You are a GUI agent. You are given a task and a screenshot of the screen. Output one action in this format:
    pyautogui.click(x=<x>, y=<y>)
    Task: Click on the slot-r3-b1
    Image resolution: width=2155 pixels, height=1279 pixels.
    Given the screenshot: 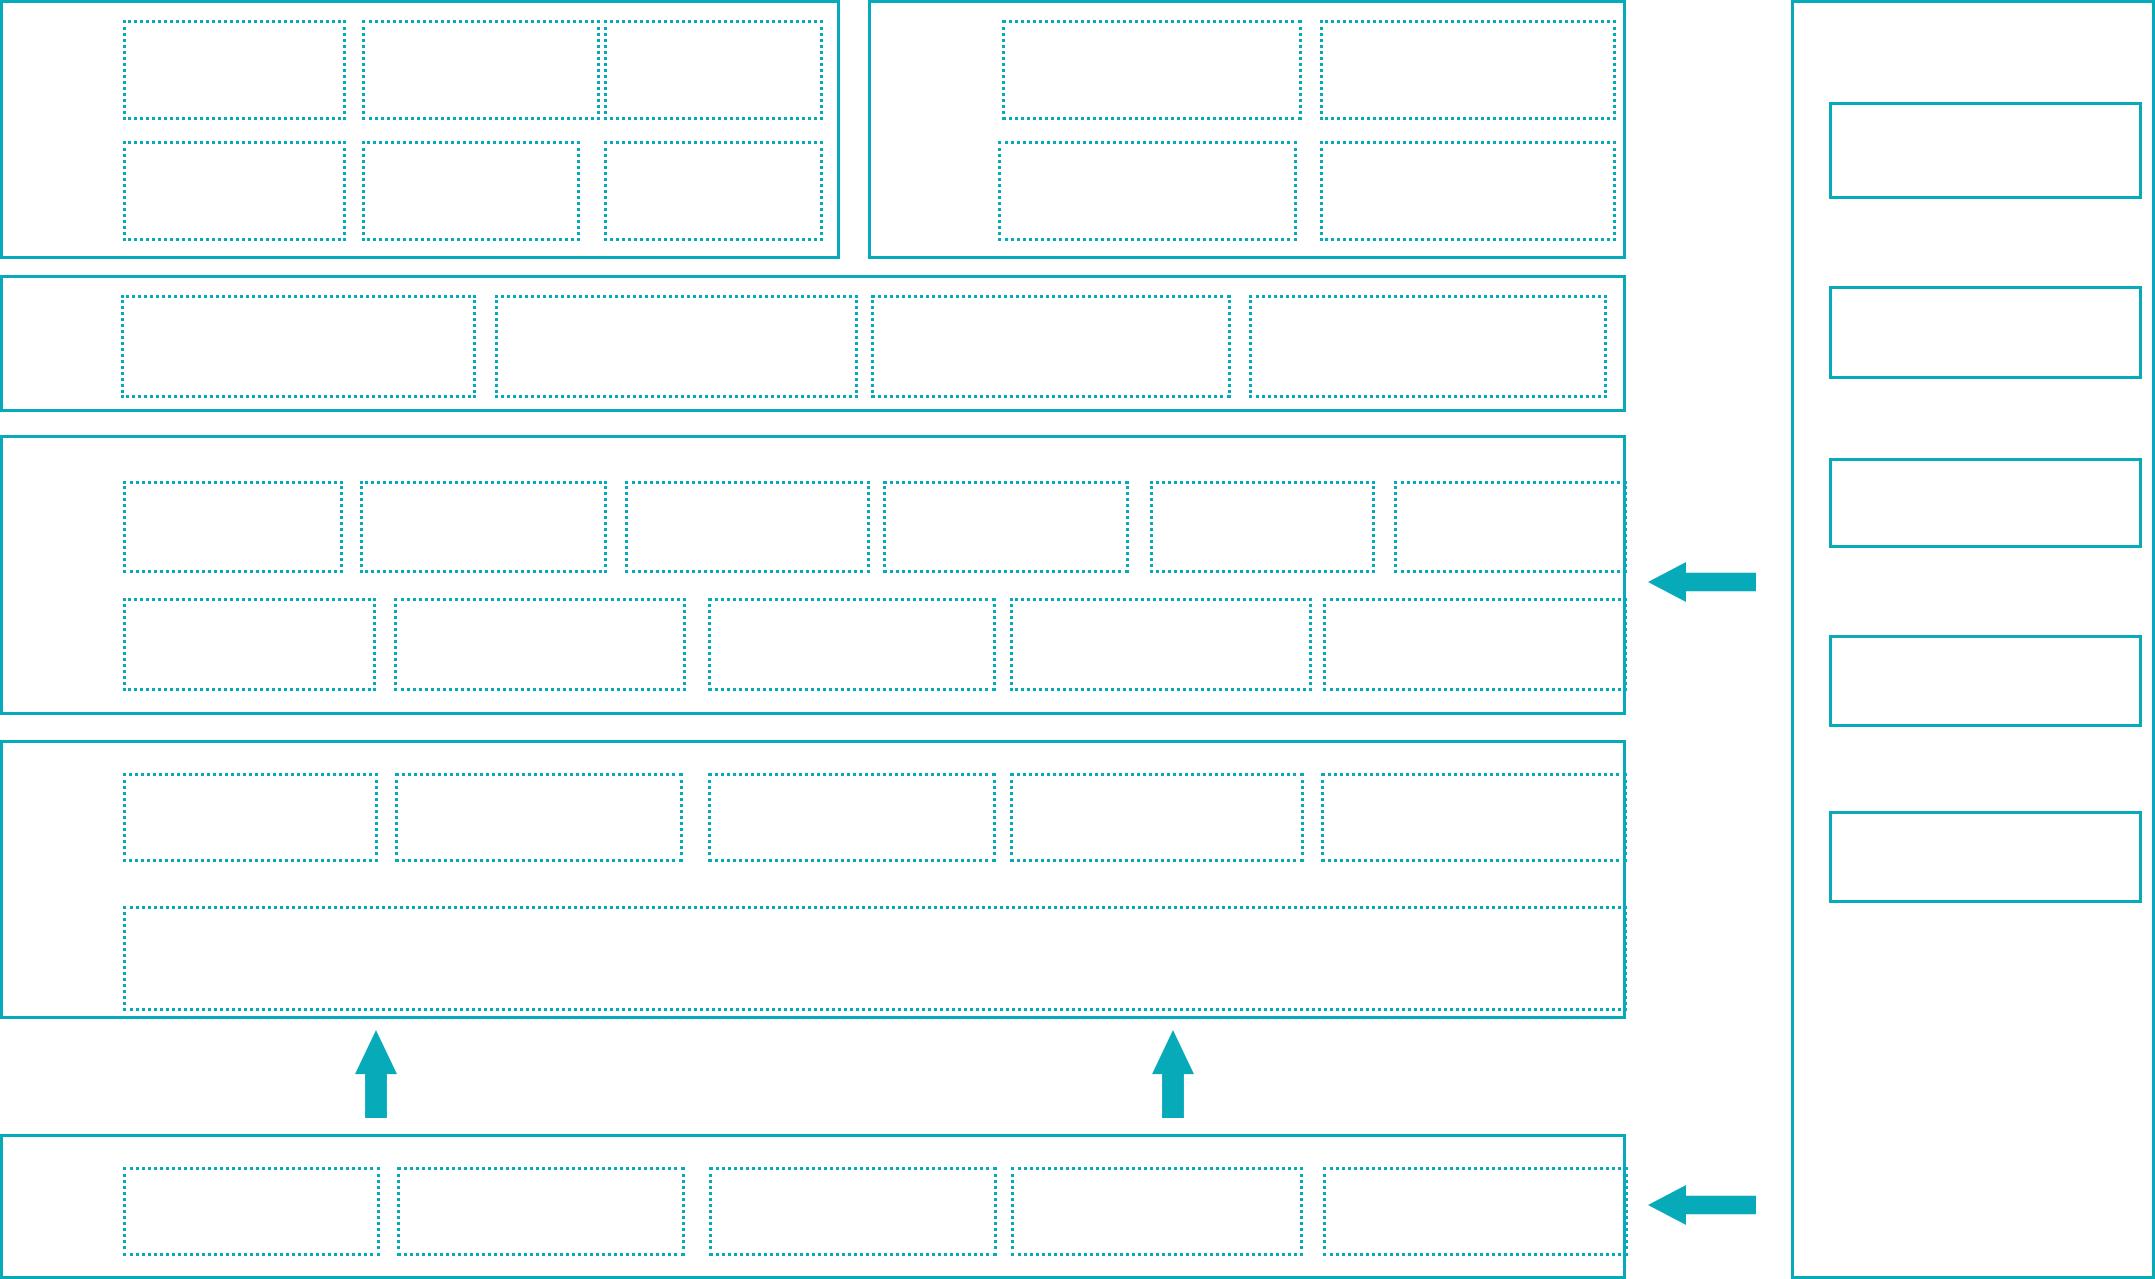 What is the action you would take?
    pyautogui.click(x=249, y=644)
    